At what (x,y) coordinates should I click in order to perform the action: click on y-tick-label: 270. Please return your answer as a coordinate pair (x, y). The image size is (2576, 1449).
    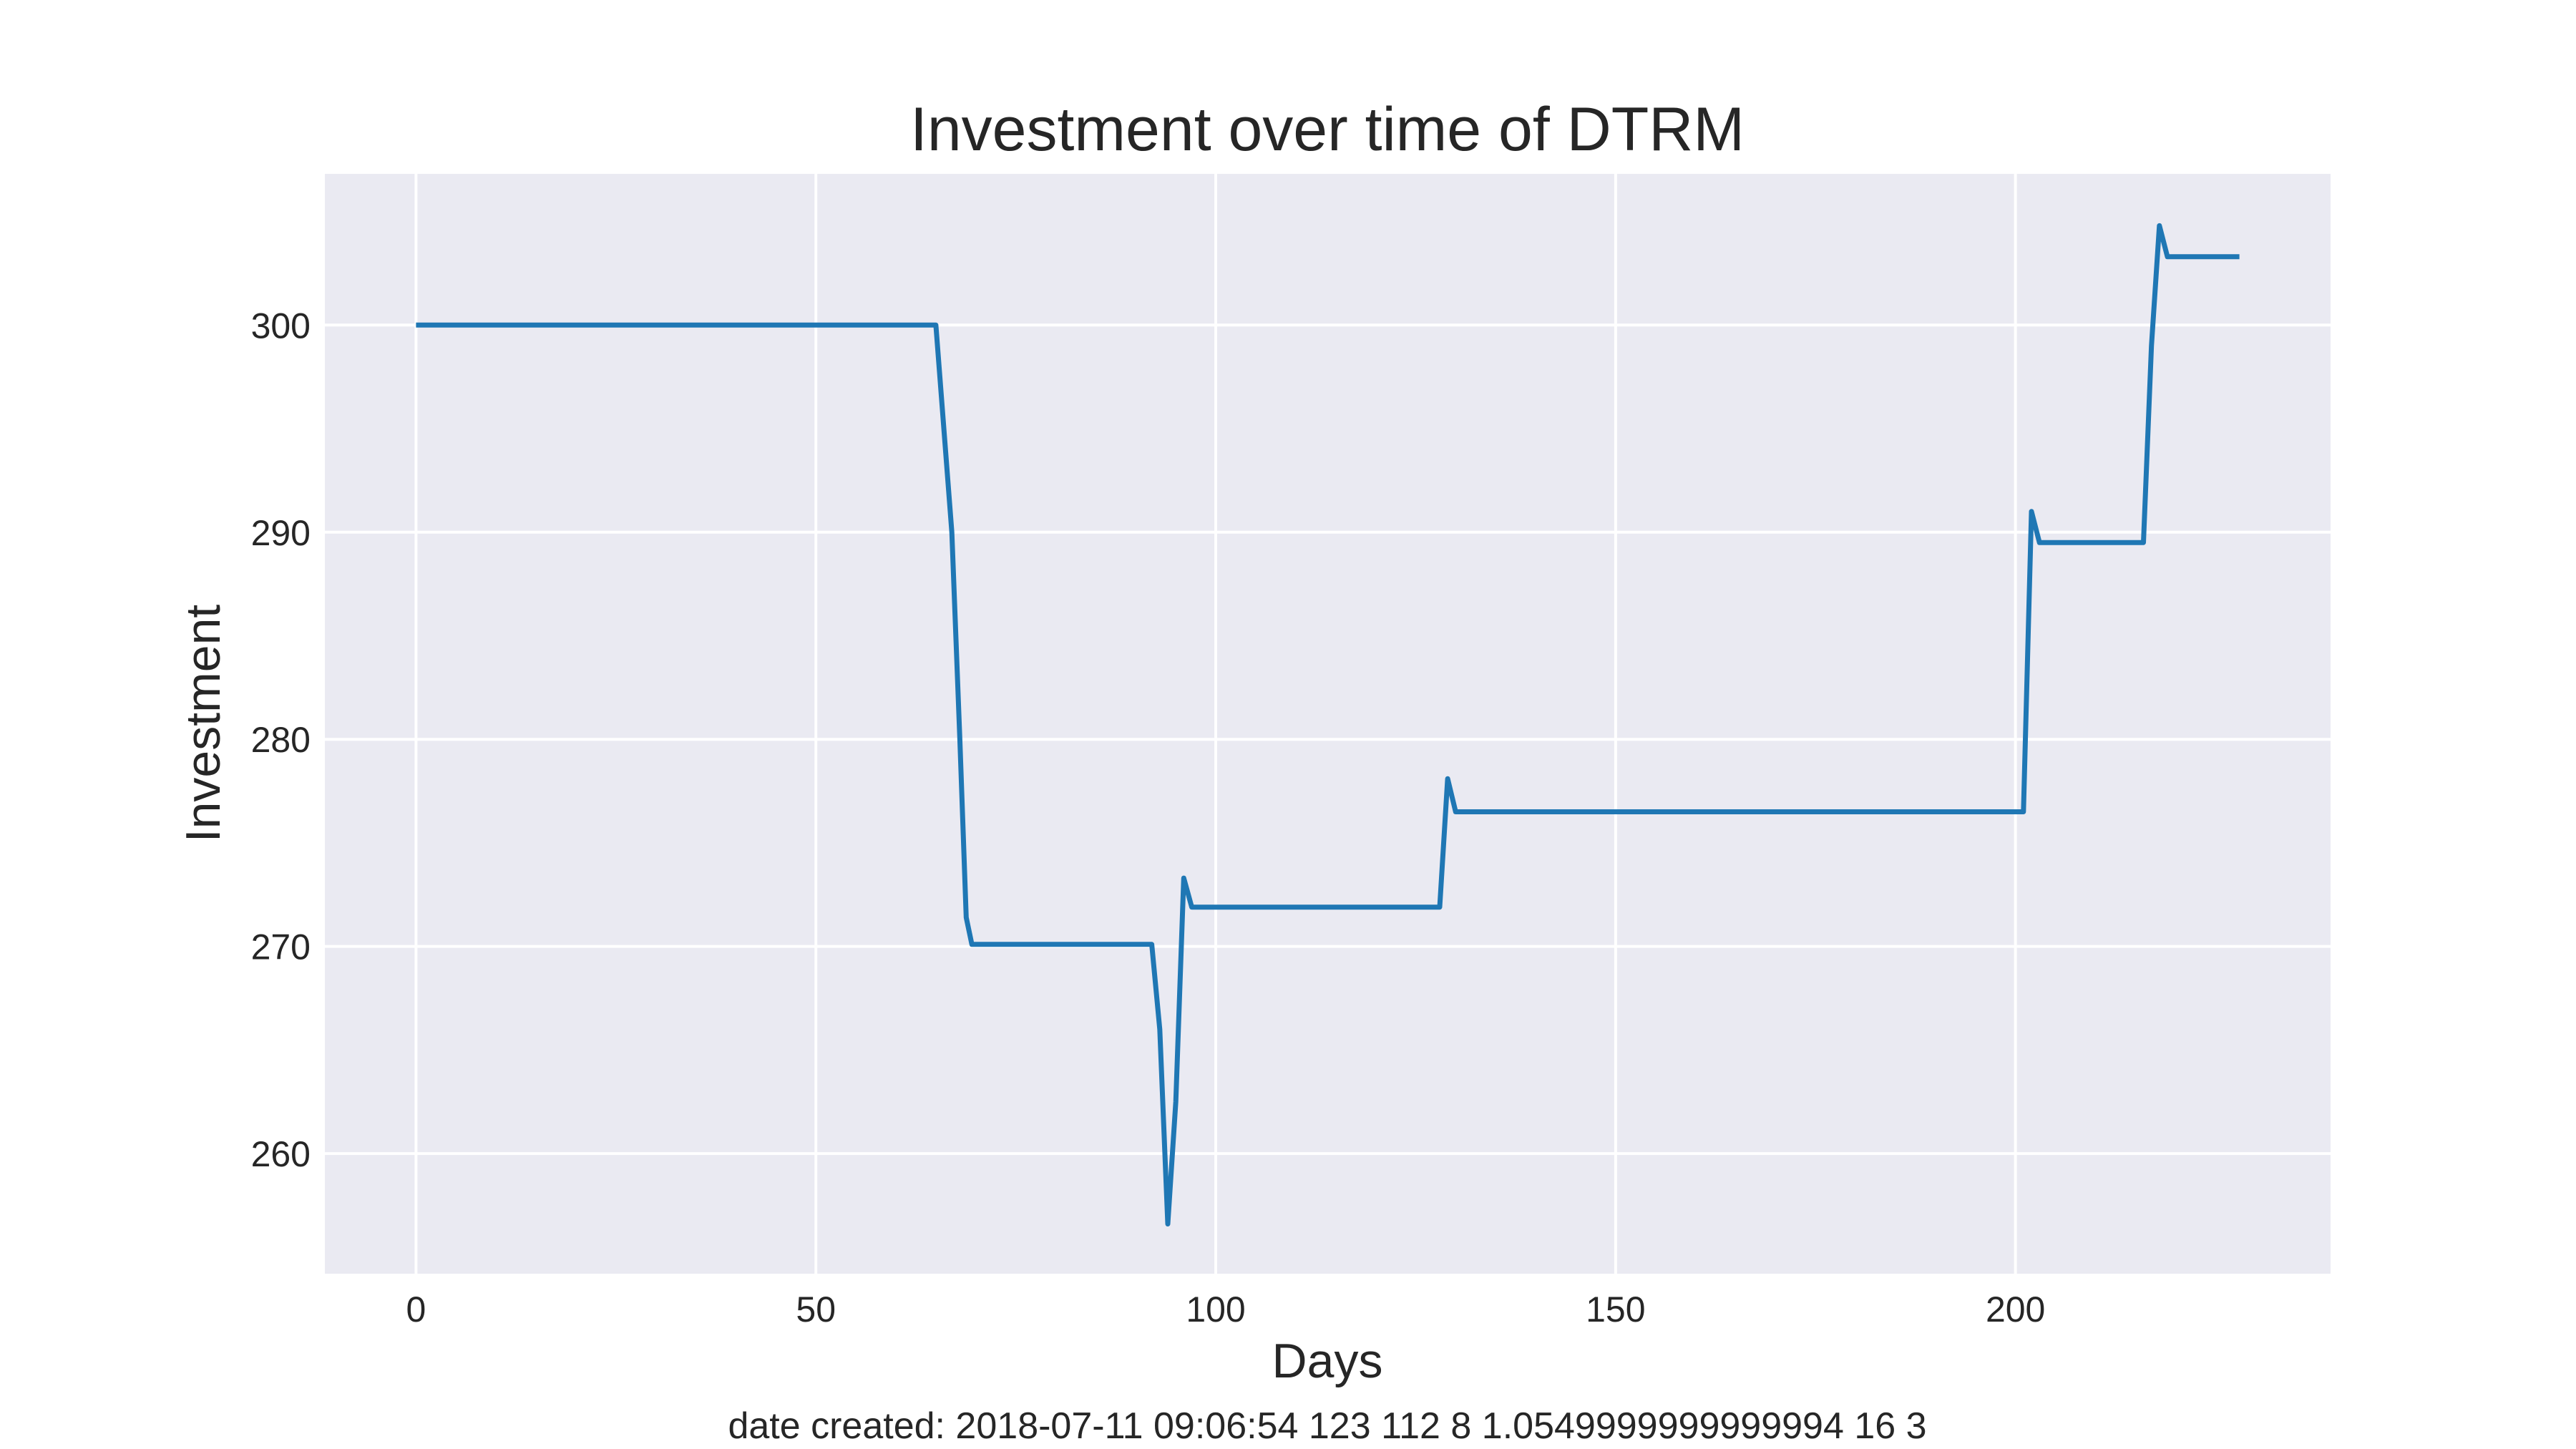
    Looking at the image, I should click on (281, 947).